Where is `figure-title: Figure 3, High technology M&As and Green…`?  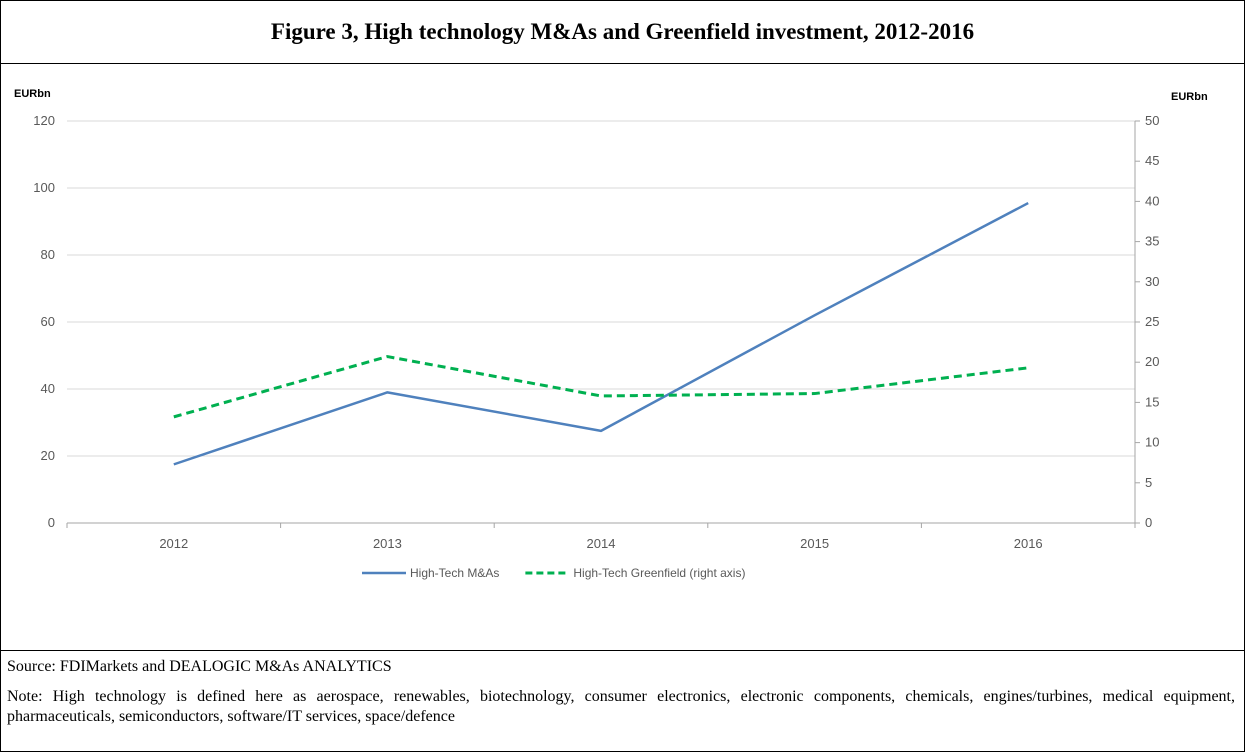
figure-title: Figure 3, High technology M&As and Green… is located at coordinates (622, 31).